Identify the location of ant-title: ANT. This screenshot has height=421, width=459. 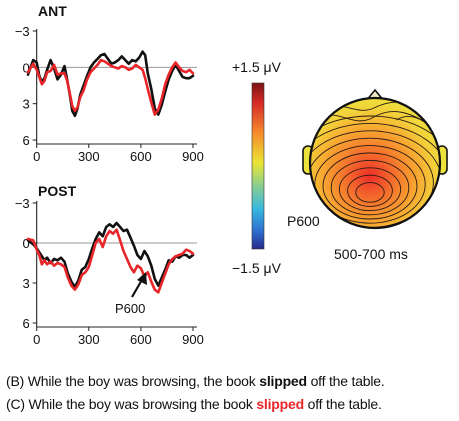
(52, 11).